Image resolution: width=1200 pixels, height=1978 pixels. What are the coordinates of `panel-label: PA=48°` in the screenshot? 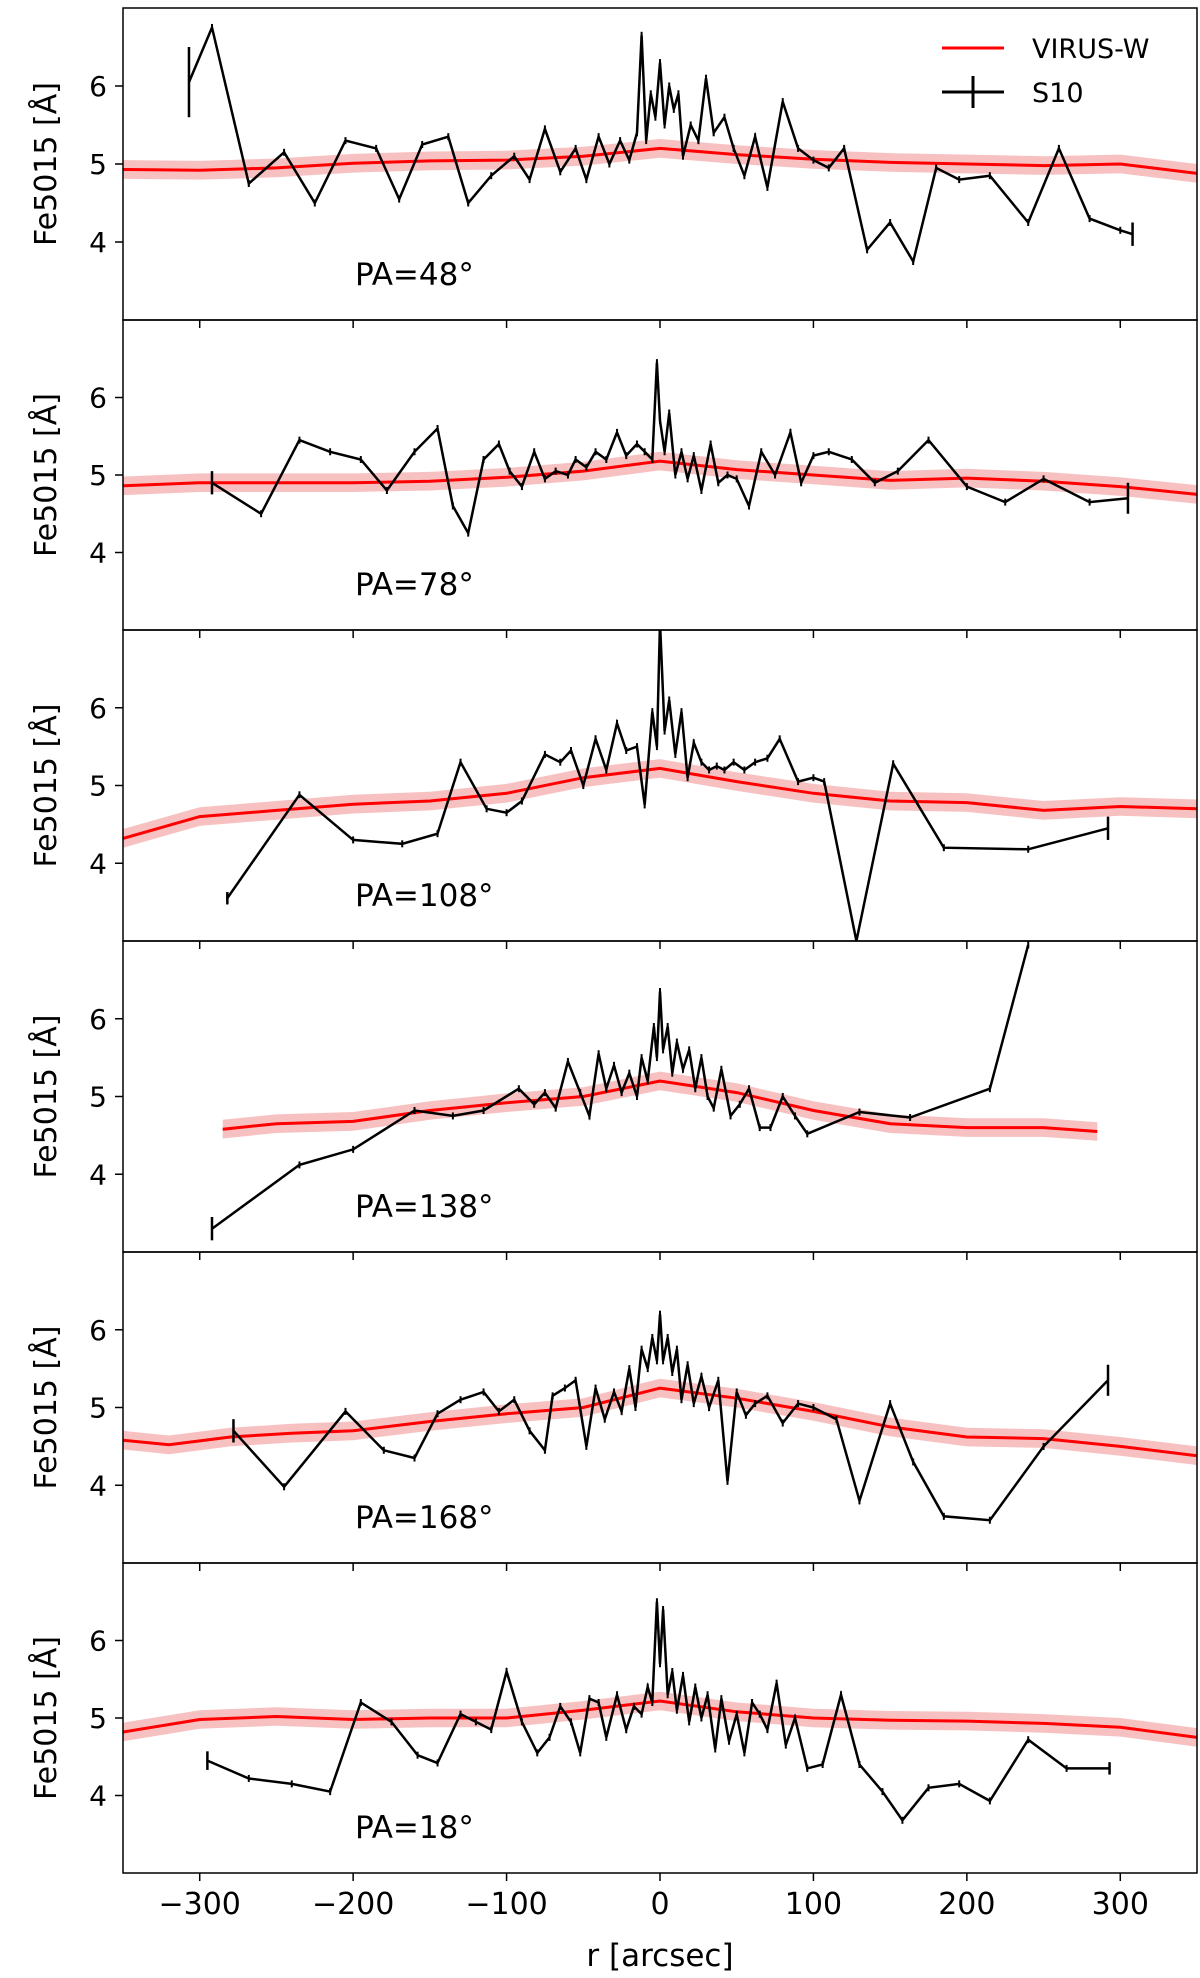 It's located at (414, 275).